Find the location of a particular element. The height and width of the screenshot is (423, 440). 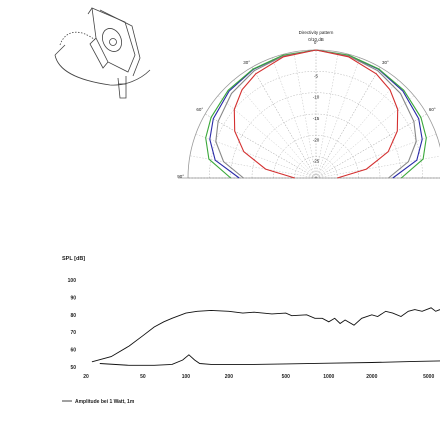

spl-legend: Amplitude bei 1 Watt, 1m is located at coordinates (98, 402).